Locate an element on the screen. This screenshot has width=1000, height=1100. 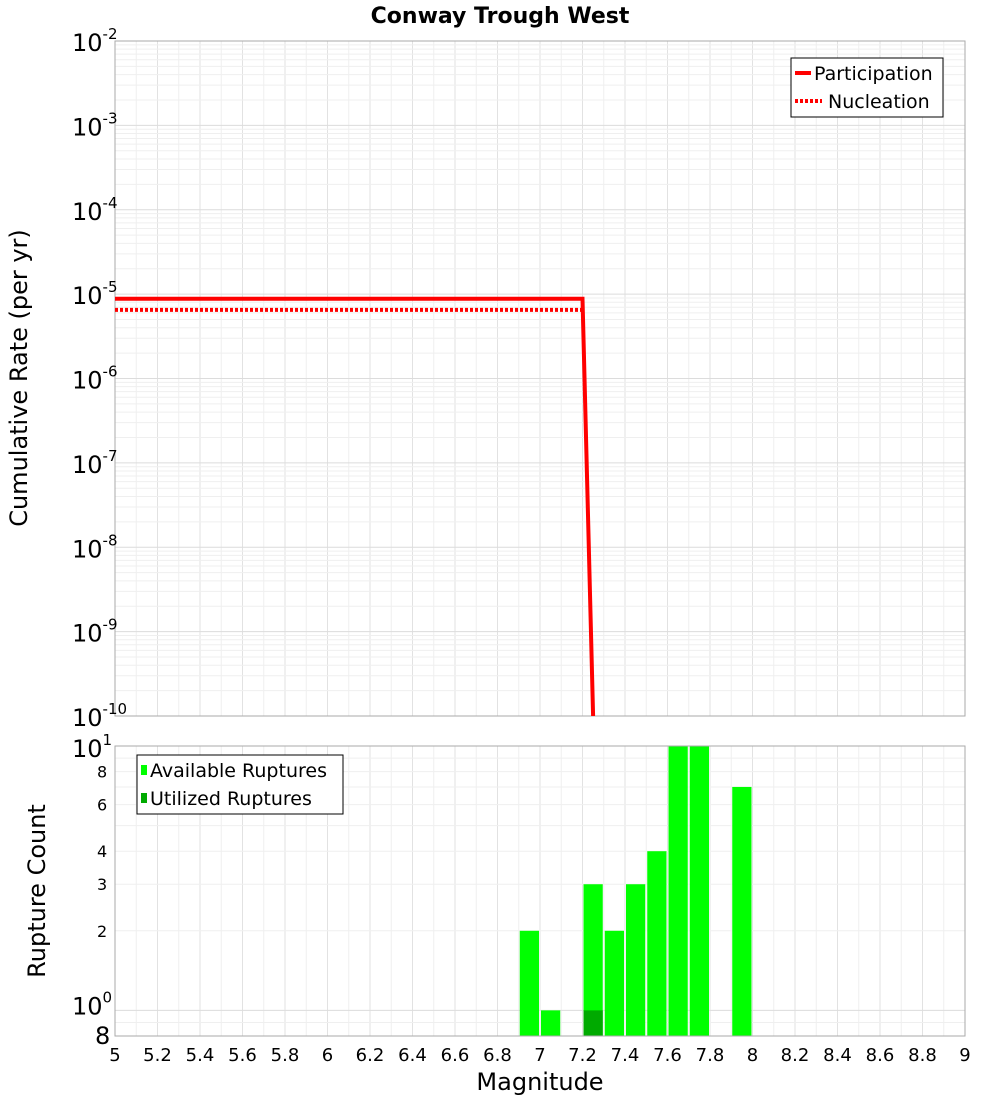
bottom-y-tick-label: 3 is located at coordinates (102, 884).